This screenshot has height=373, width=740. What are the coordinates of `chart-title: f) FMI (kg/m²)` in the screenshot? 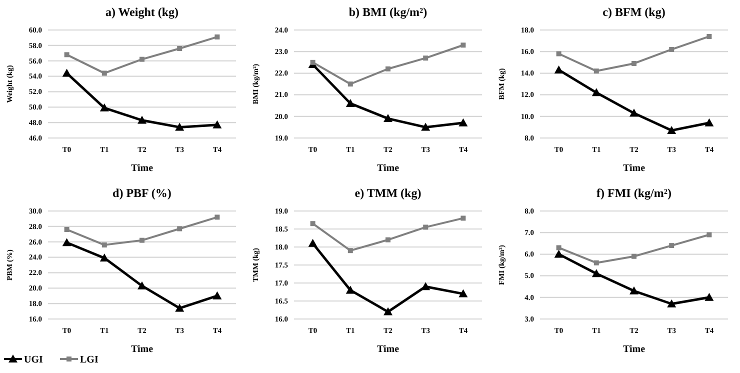 It's located at (634, 193).